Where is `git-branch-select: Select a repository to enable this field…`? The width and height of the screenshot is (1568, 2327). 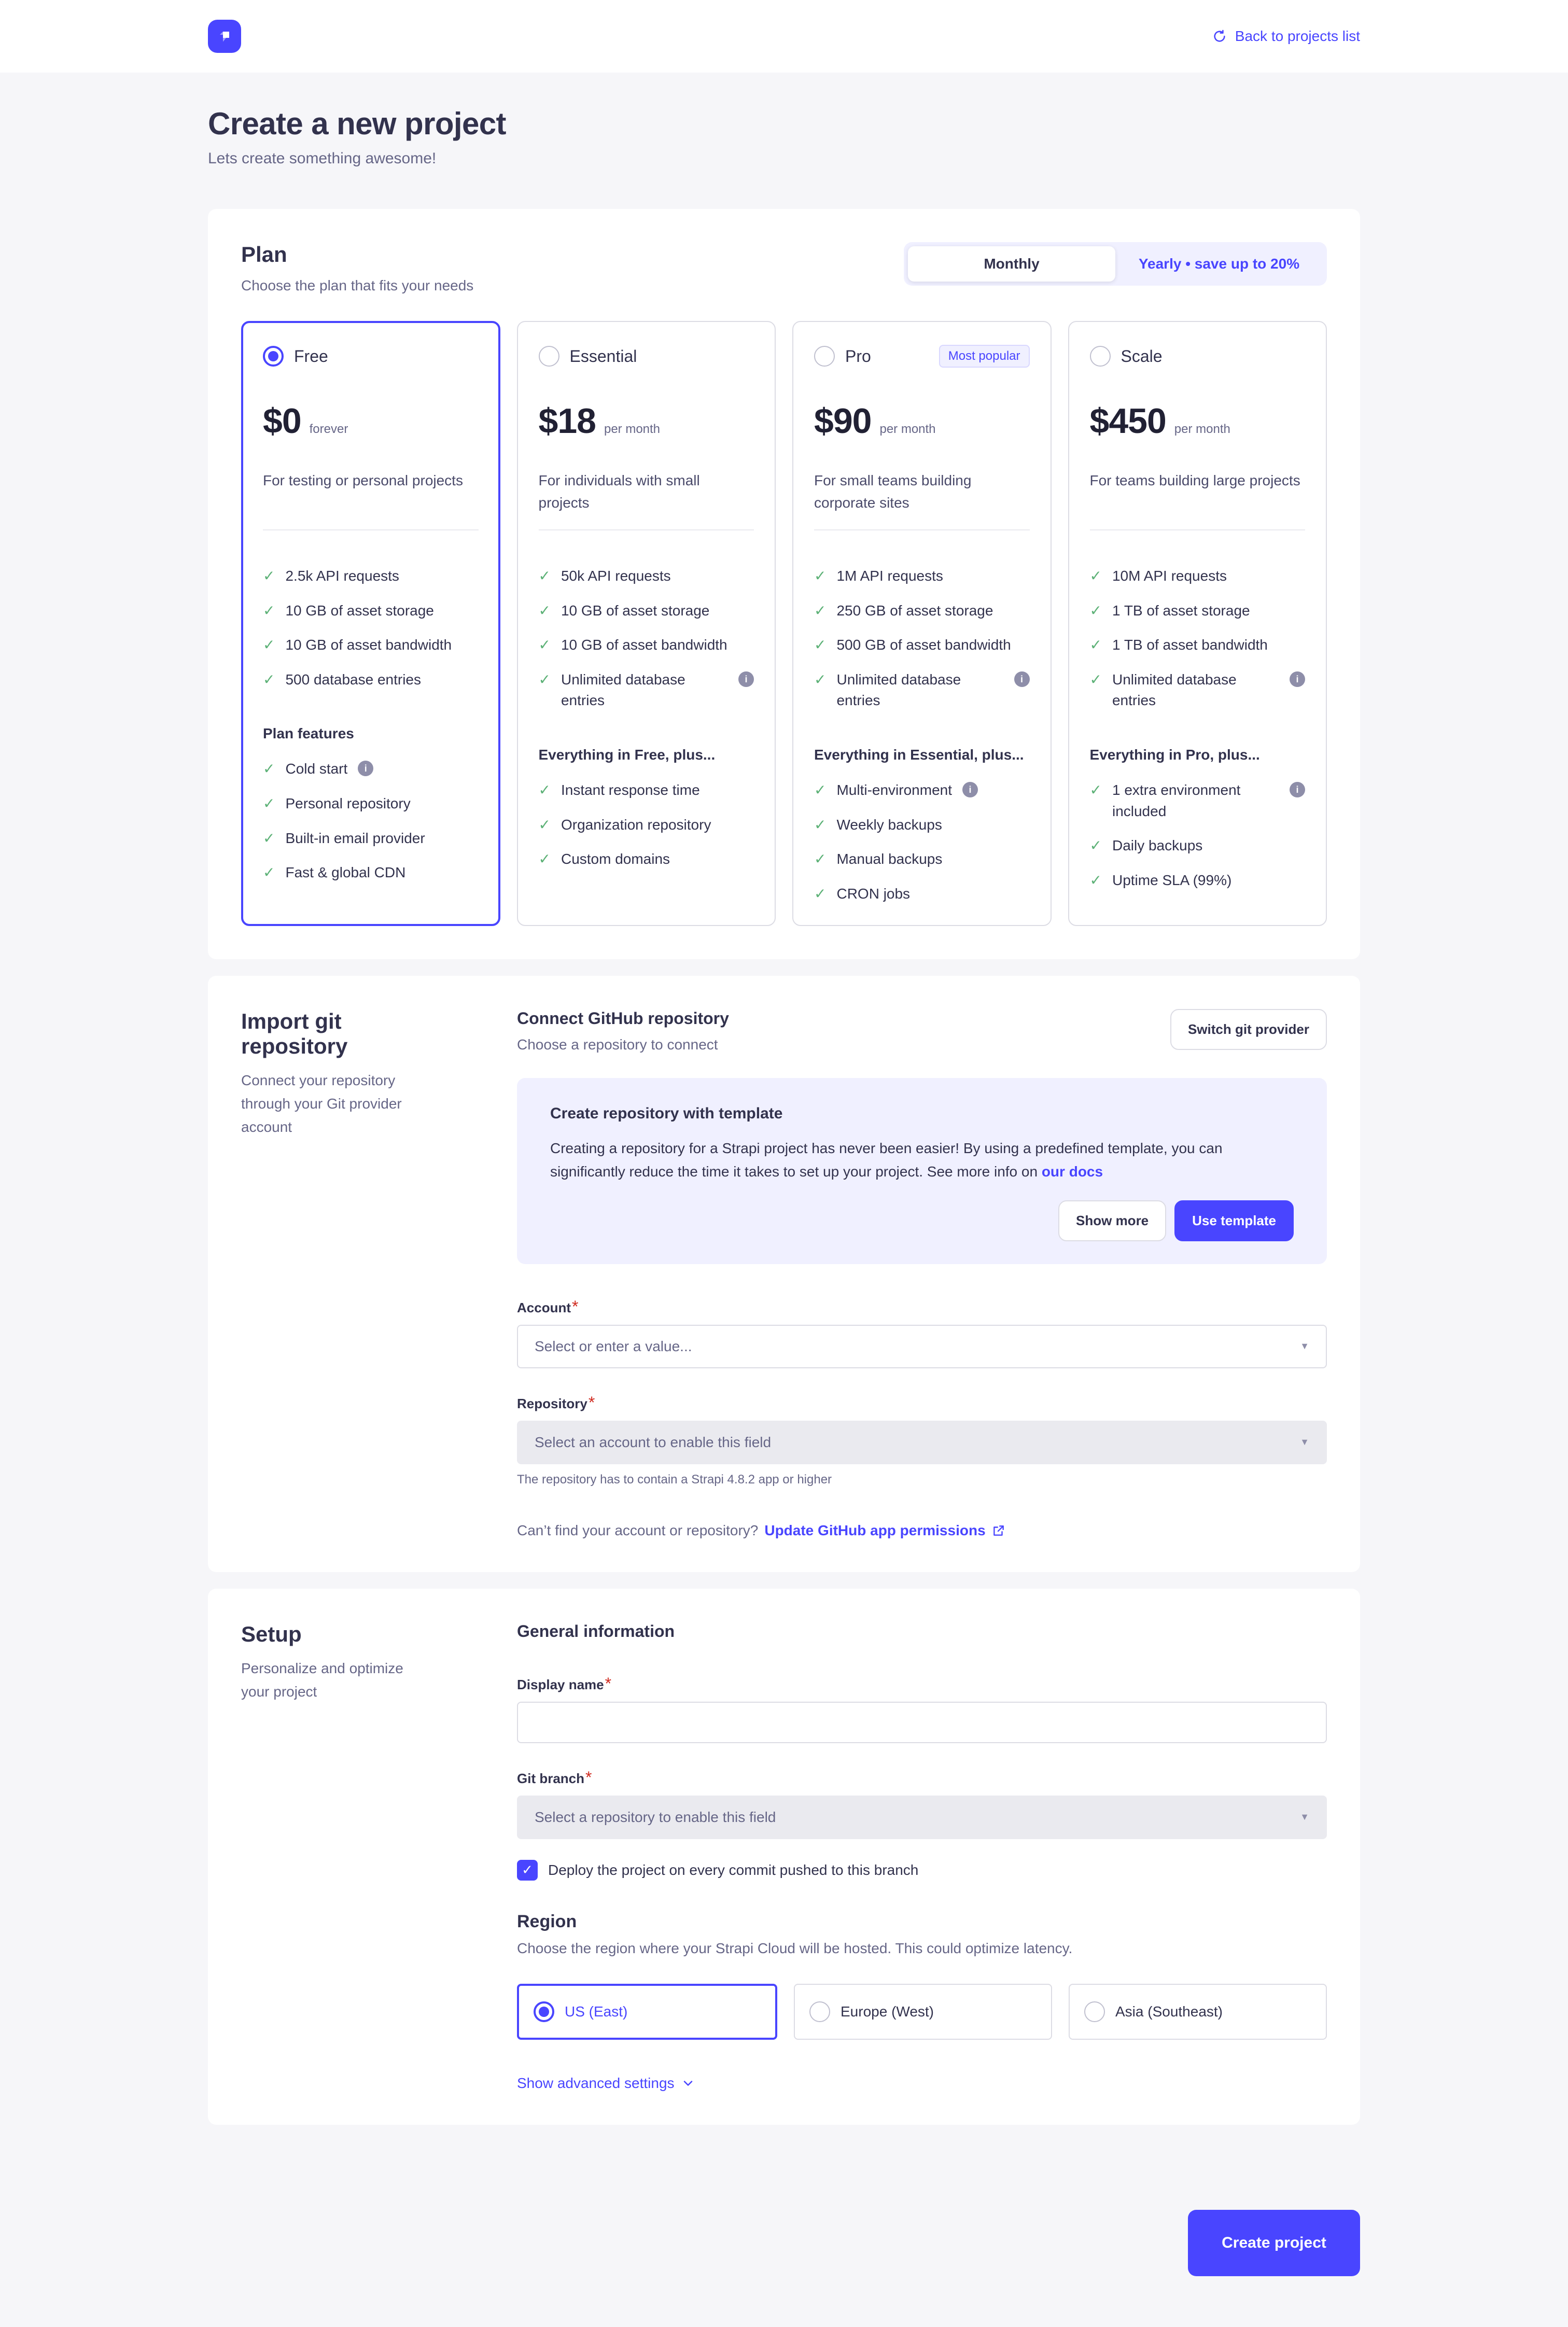 git-branch-select: Select a repository to enable this field… is located at coordinates (922, 1817).